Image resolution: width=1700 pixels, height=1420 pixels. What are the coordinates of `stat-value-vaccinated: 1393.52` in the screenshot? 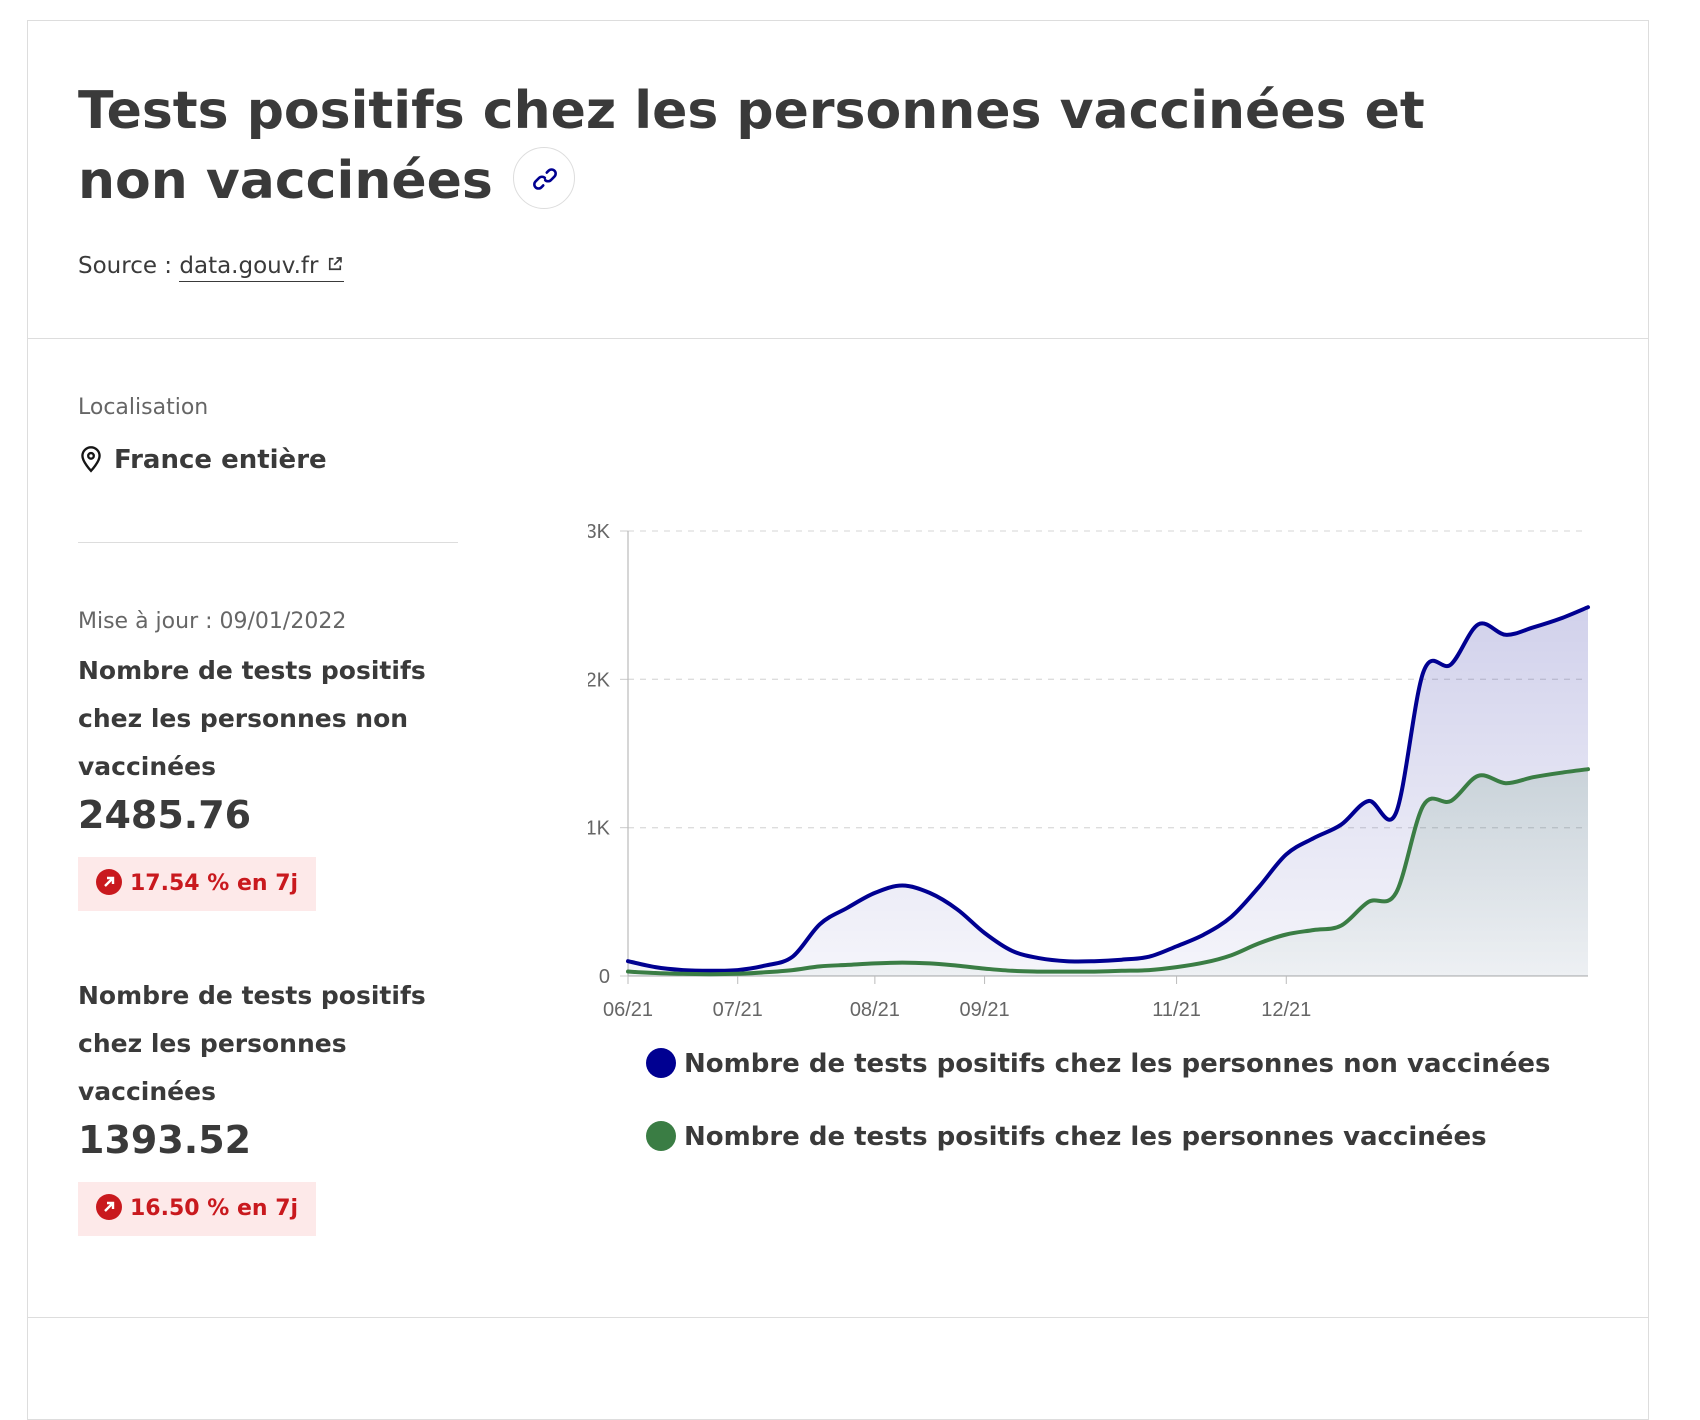 It's located at (165, 1140).